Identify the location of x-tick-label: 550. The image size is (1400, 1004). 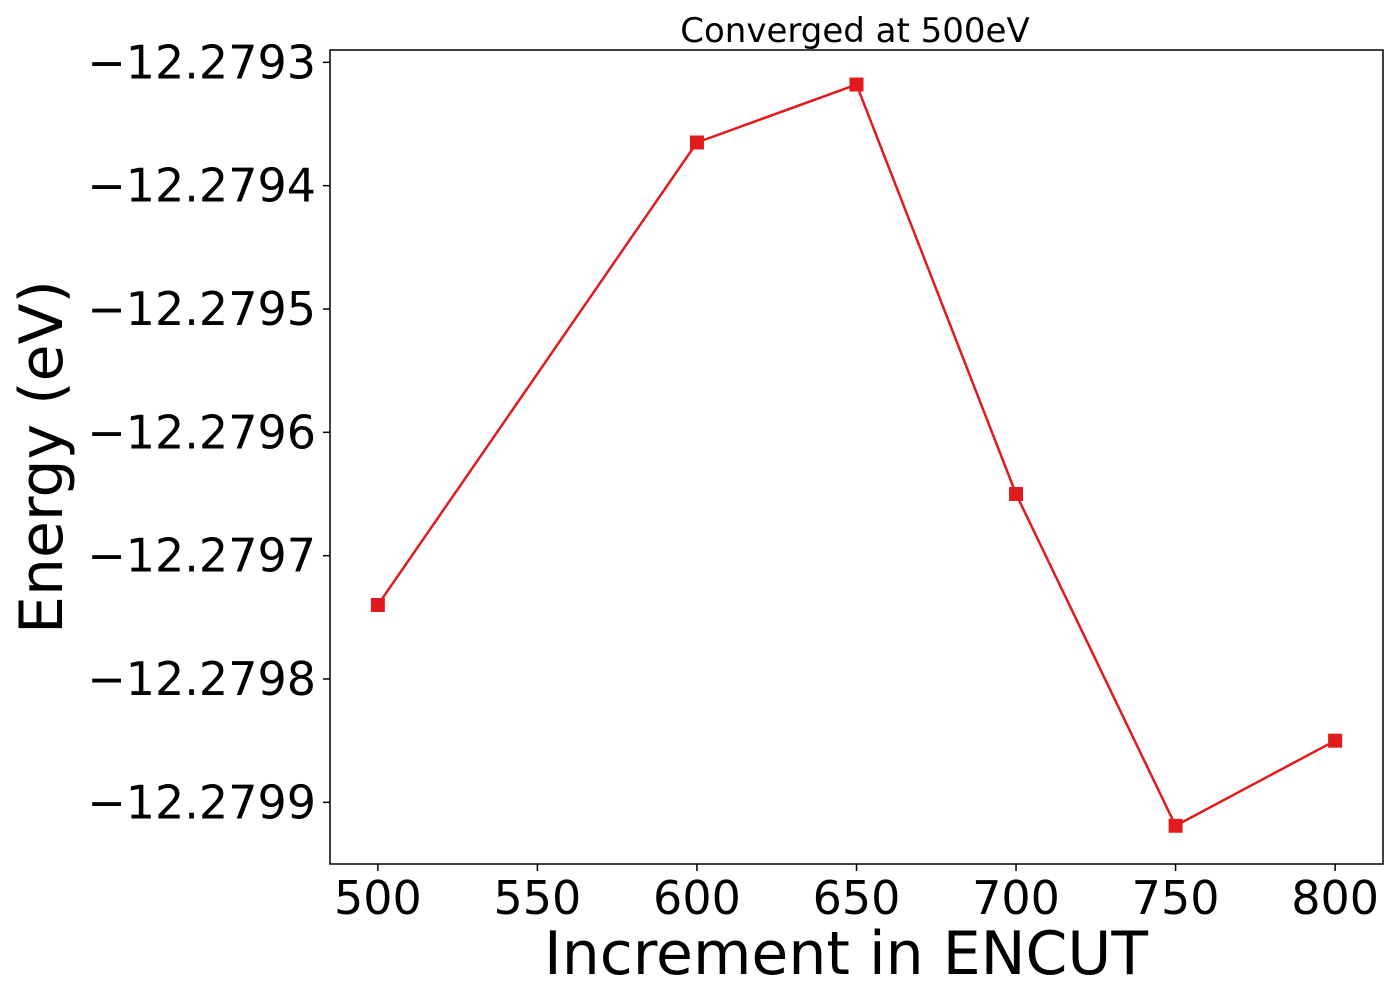
(538, 898).